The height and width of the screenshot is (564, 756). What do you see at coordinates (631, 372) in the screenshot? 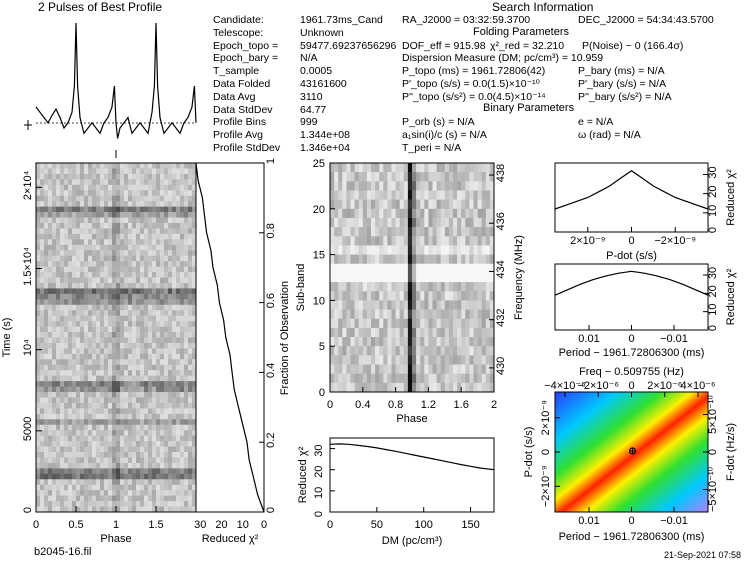
I see `pdot-period-title: Freq − 0.509755 (Hz)` at bounding box center [631, 372].